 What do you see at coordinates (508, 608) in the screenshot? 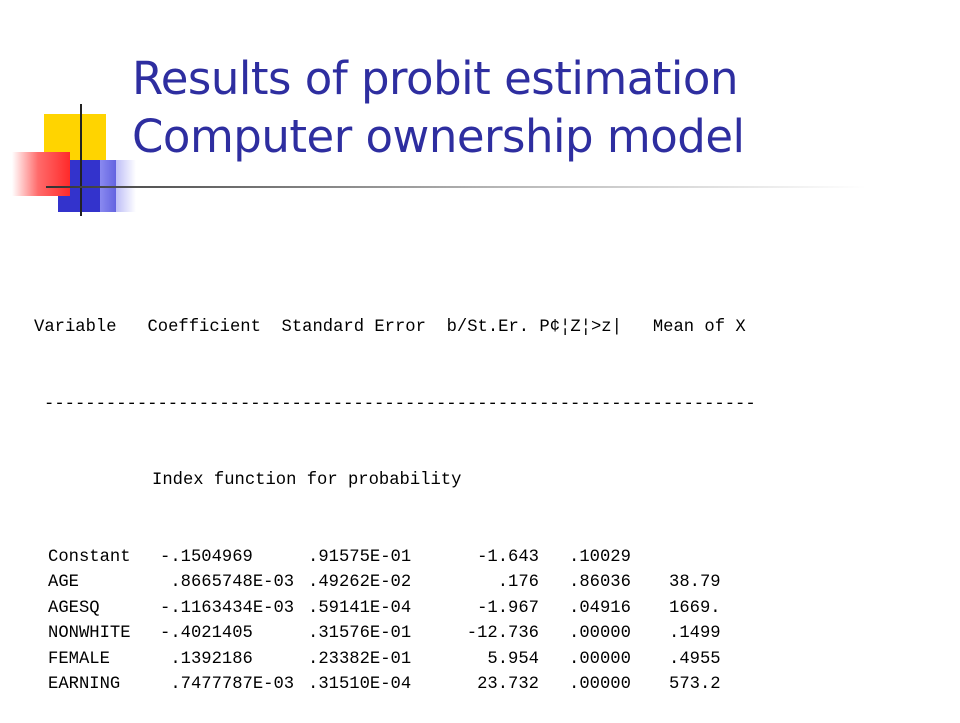
I see `z-stat-cell: -1.967` at bounding box center [508, 608].